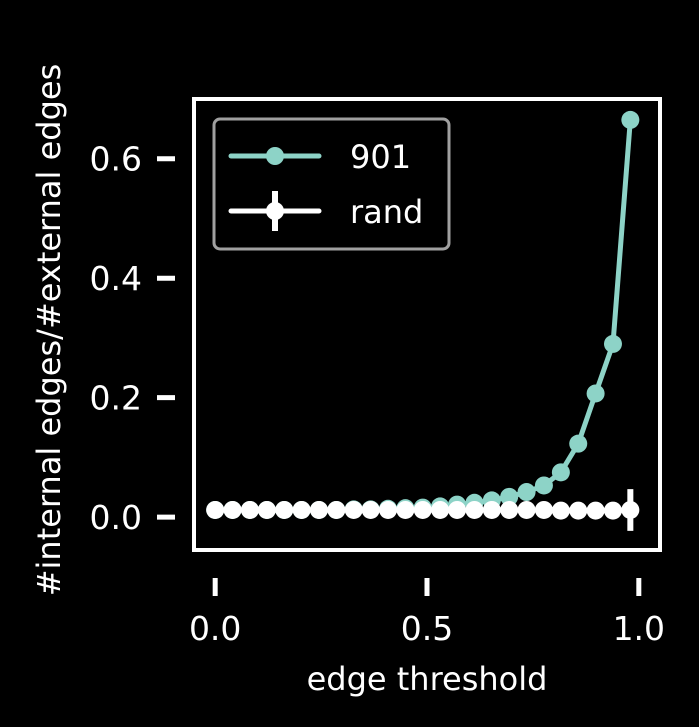 The height and width of the screenshot is (727, 699). What do you see at coordinates (116, 398) in the screenshot?
I see `y-tick-label-1: 0.2` at bounding box center [116, 398].